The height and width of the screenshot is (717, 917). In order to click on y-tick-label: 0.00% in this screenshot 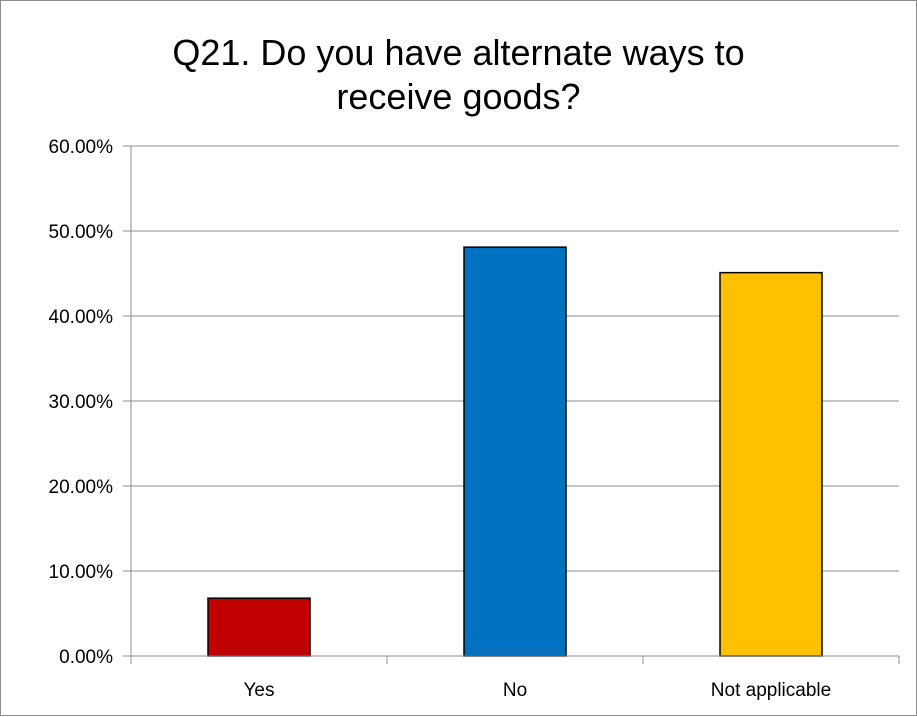, I will do `click(86, 657)`.